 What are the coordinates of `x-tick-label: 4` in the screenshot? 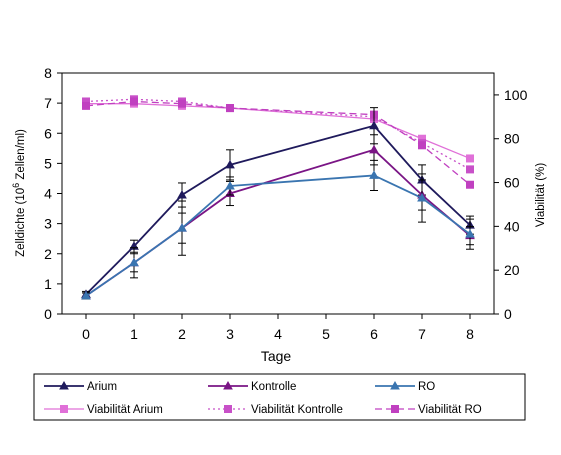 It's located at (278, 334).